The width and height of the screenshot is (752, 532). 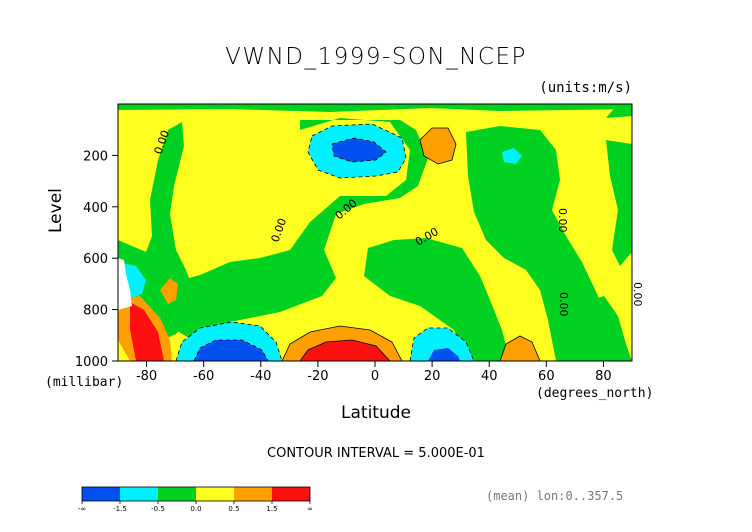 What do you see at coordinates (489, 376) in the screenshot?
I see `x-tick-label: 40` at bounding box center [489, 376].